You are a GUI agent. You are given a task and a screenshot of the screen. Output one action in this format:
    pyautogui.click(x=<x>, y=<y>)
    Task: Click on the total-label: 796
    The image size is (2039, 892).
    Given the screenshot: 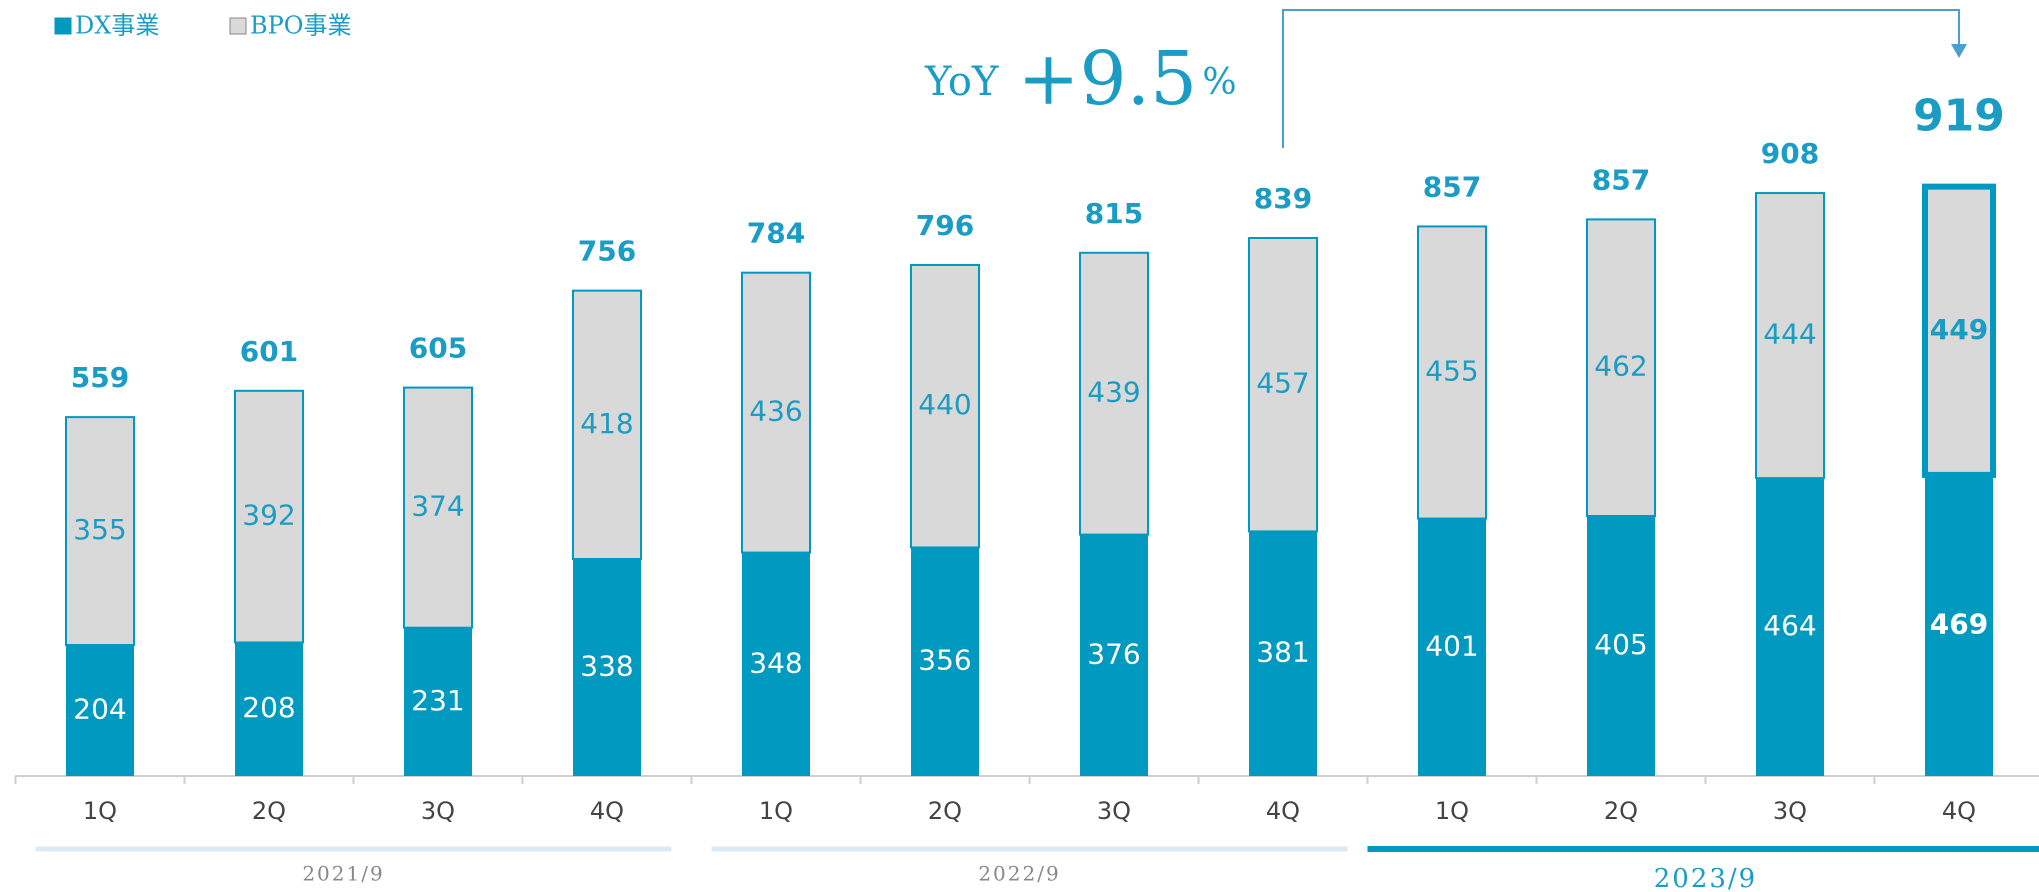 What is the action you would take?
    pyautogui.click(x=945, y=225)
    